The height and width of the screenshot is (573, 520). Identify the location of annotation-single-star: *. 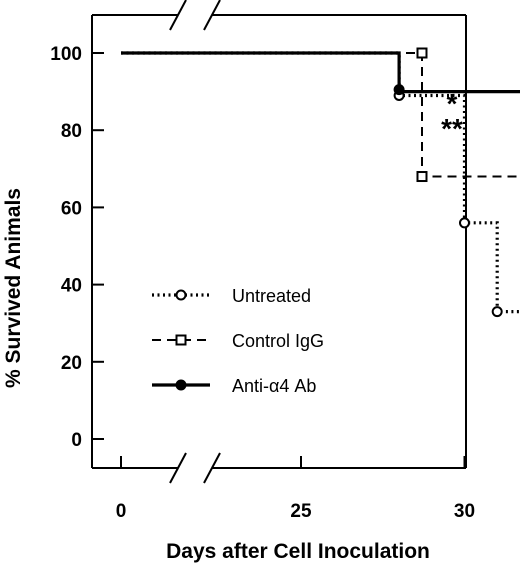
(452, 103).